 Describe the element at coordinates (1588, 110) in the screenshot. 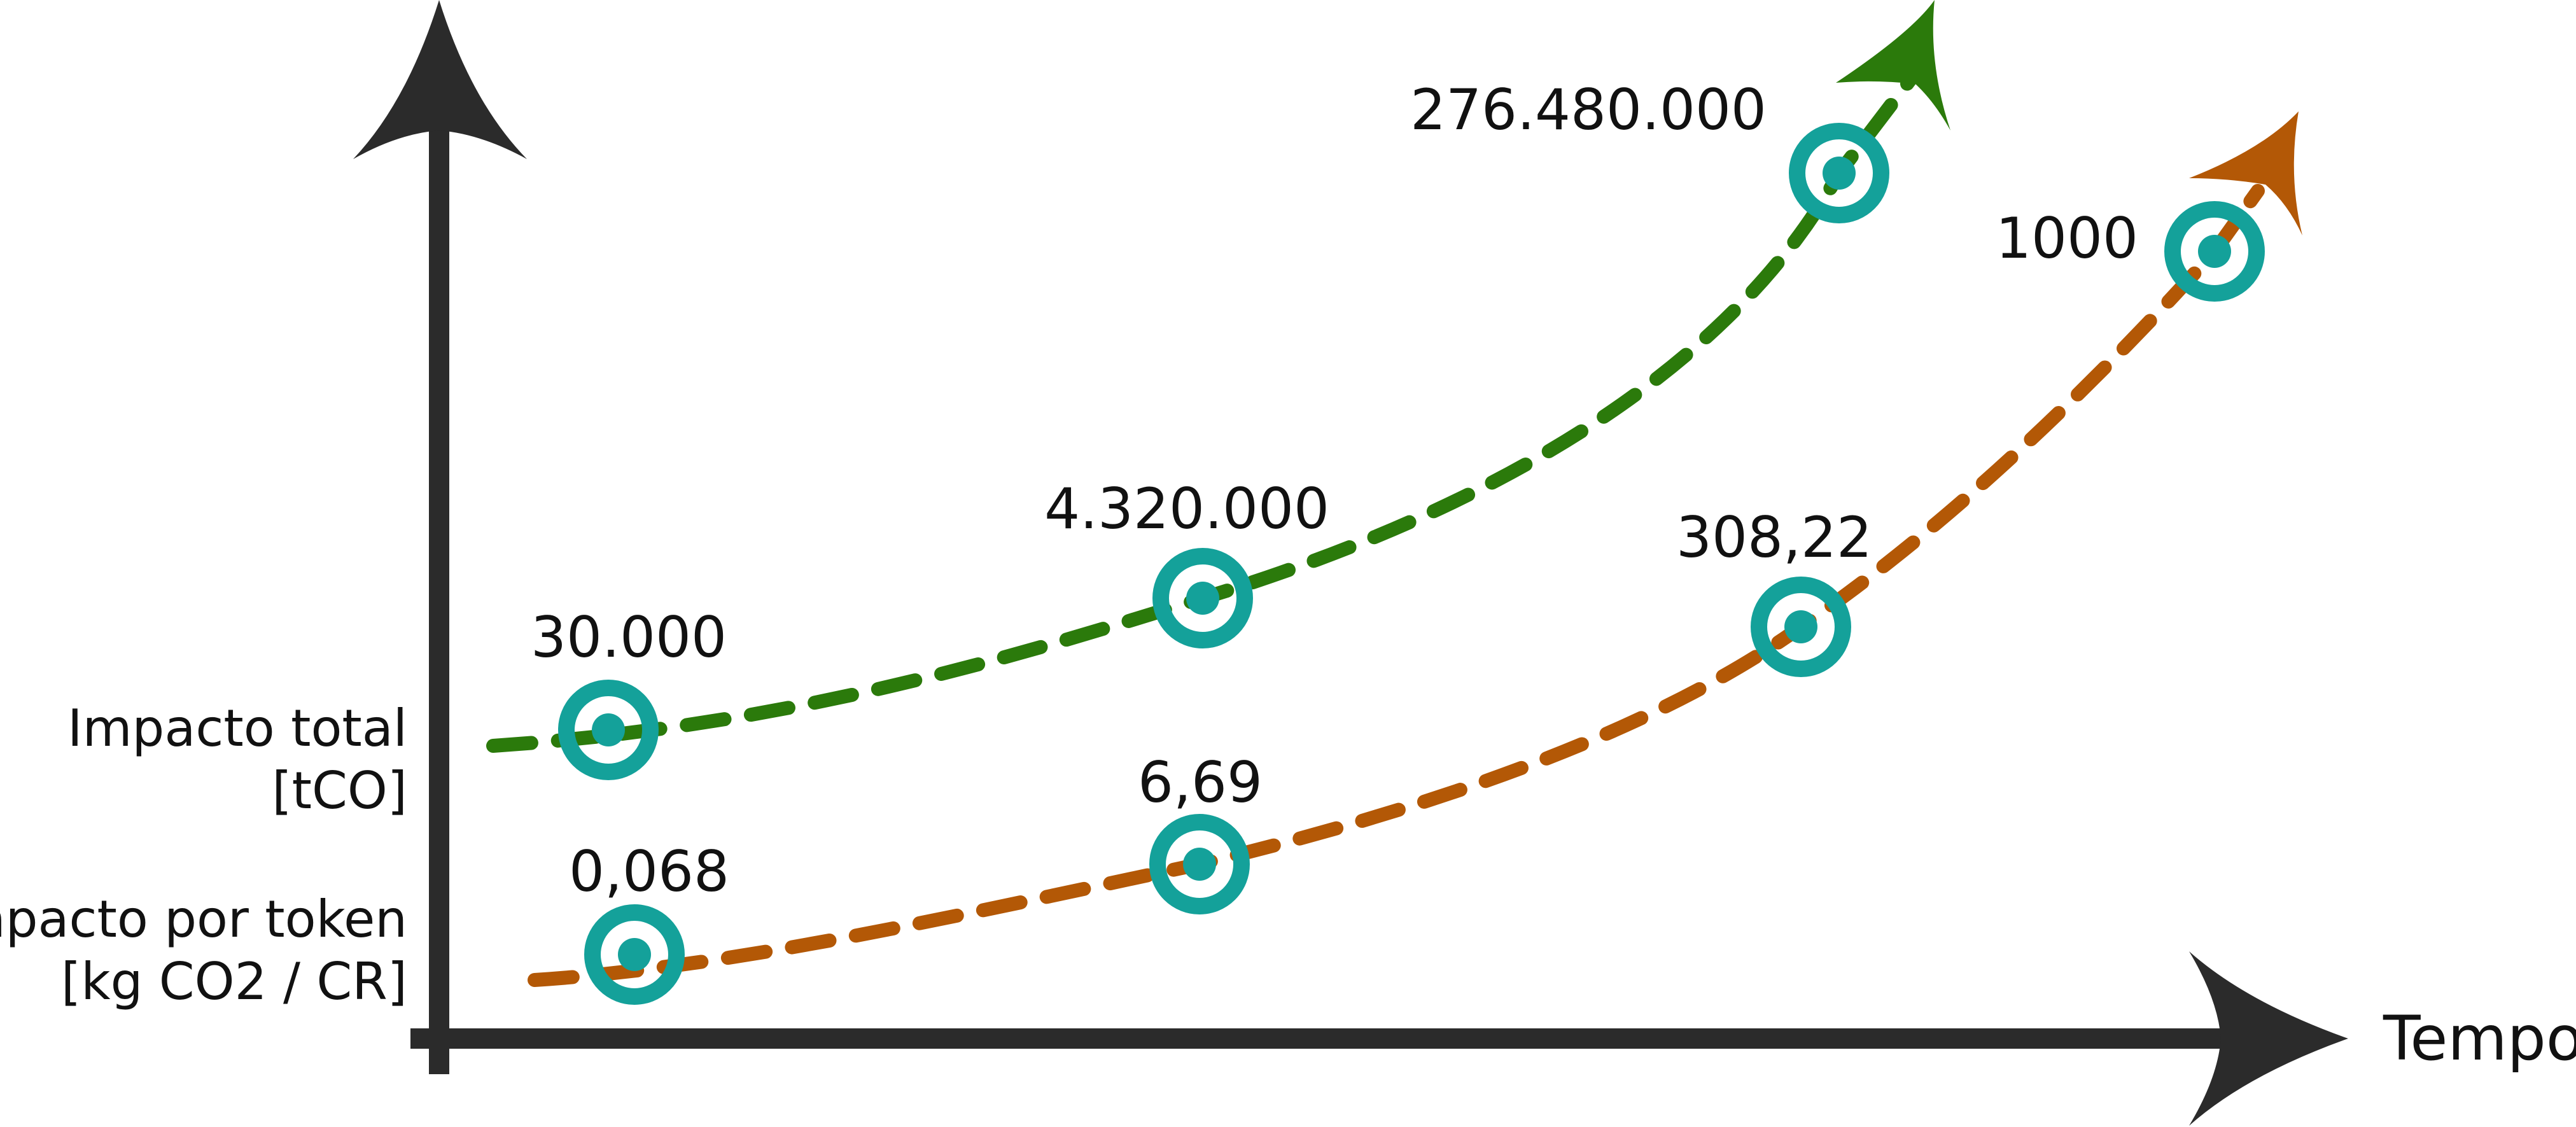

I see `impacto-total-value-3: 276.480.000` at that location.